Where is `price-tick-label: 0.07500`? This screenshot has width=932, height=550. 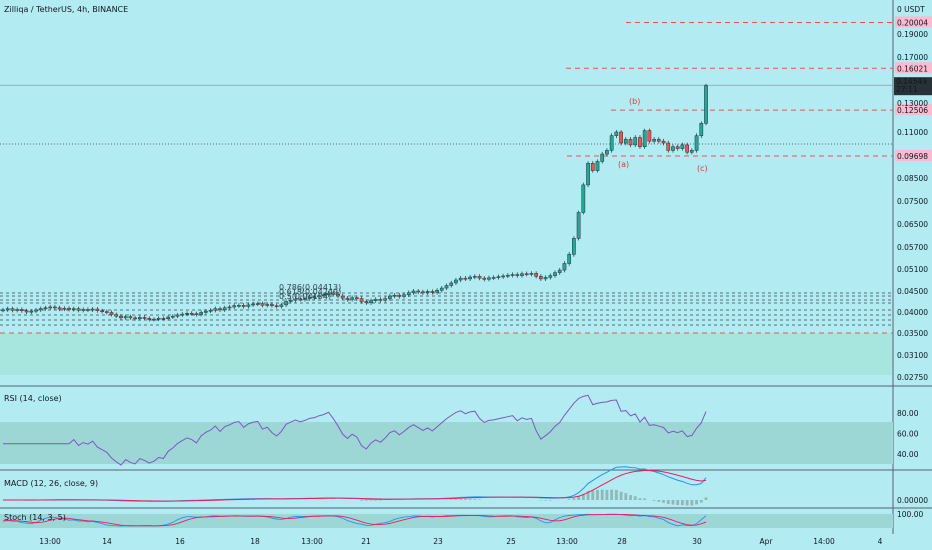 price-tick-label: 0.07500 is located at coordinates (912, 201).